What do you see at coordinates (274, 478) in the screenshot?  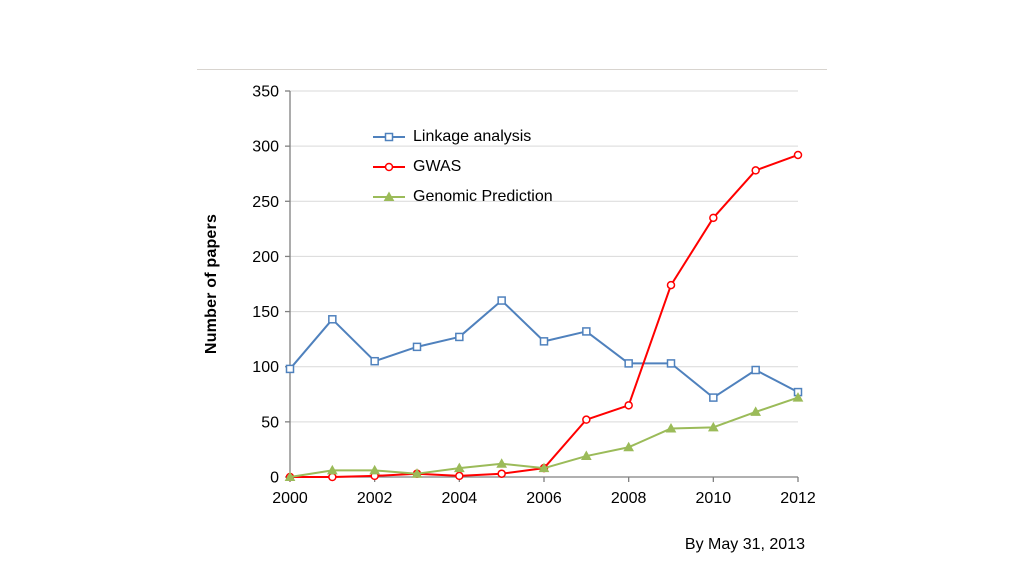 I see `y-tick-label: 0` at bounding box center [274, 478].